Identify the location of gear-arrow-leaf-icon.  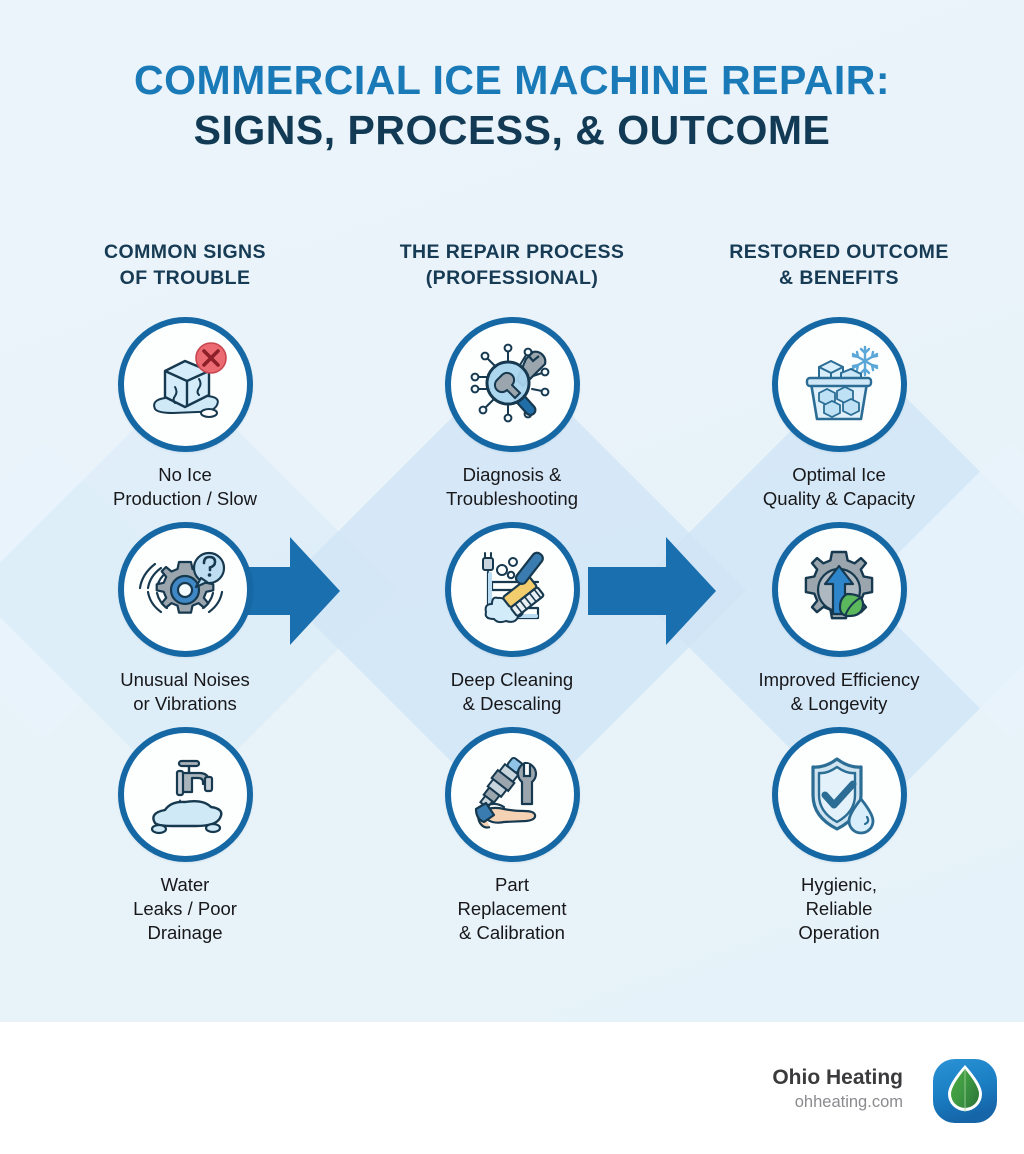
(839, 590).